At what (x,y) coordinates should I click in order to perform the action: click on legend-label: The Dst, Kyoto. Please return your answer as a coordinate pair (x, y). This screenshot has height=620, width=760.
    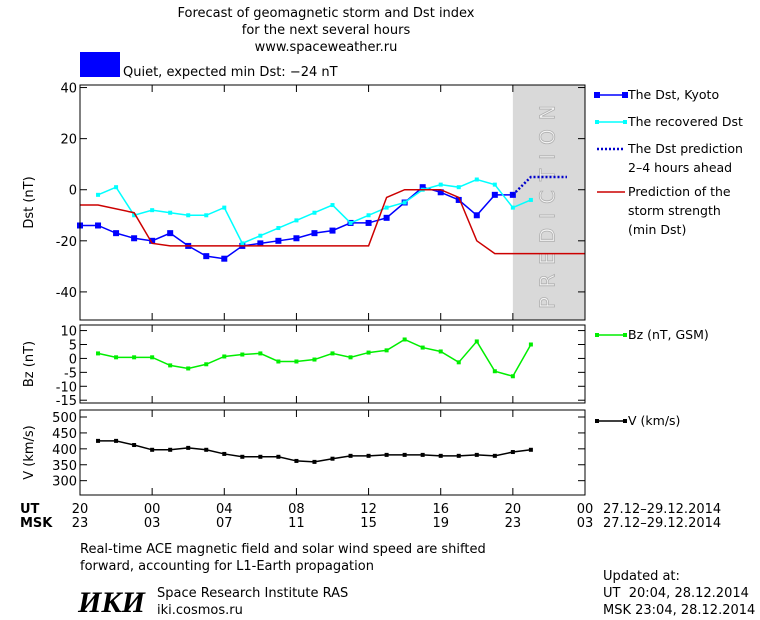
    Looking at the image, I should click on (674, 94).